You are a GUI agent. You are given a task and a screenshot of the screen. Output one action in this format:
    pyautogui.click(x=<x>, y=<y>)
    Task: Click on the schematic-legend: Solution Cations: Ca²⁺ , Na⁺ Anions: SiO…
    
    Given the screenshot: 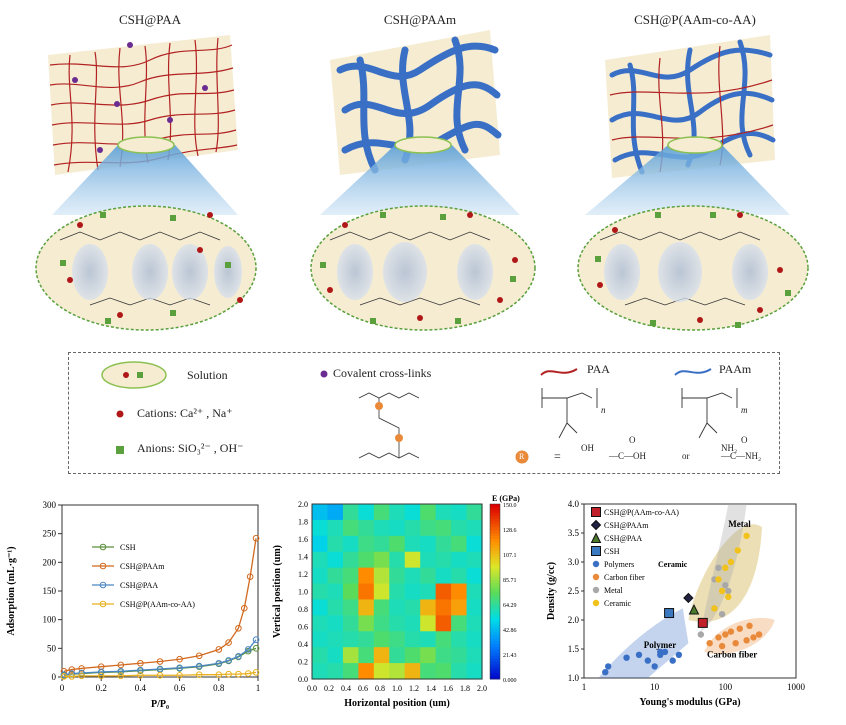 What is the action you would take?
    pyautogui.click(x=424, y=413)
    